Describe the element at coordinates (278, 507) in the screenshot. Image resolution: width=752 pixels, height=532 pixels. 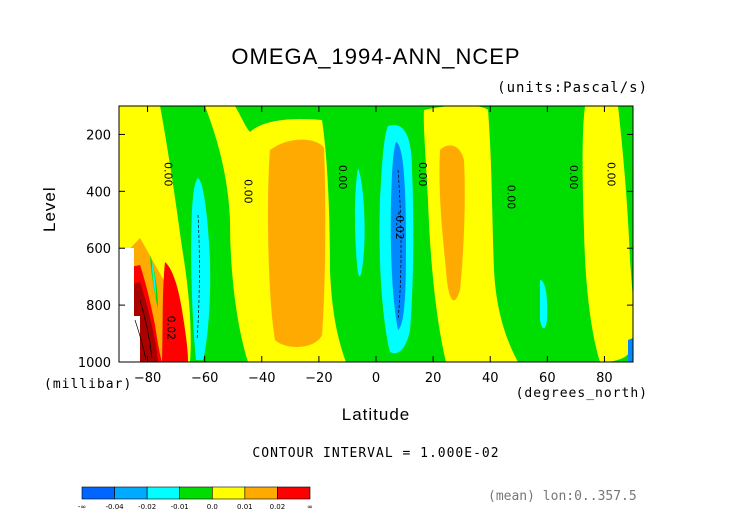
I see `colorbar-label: 0.02` at that location.